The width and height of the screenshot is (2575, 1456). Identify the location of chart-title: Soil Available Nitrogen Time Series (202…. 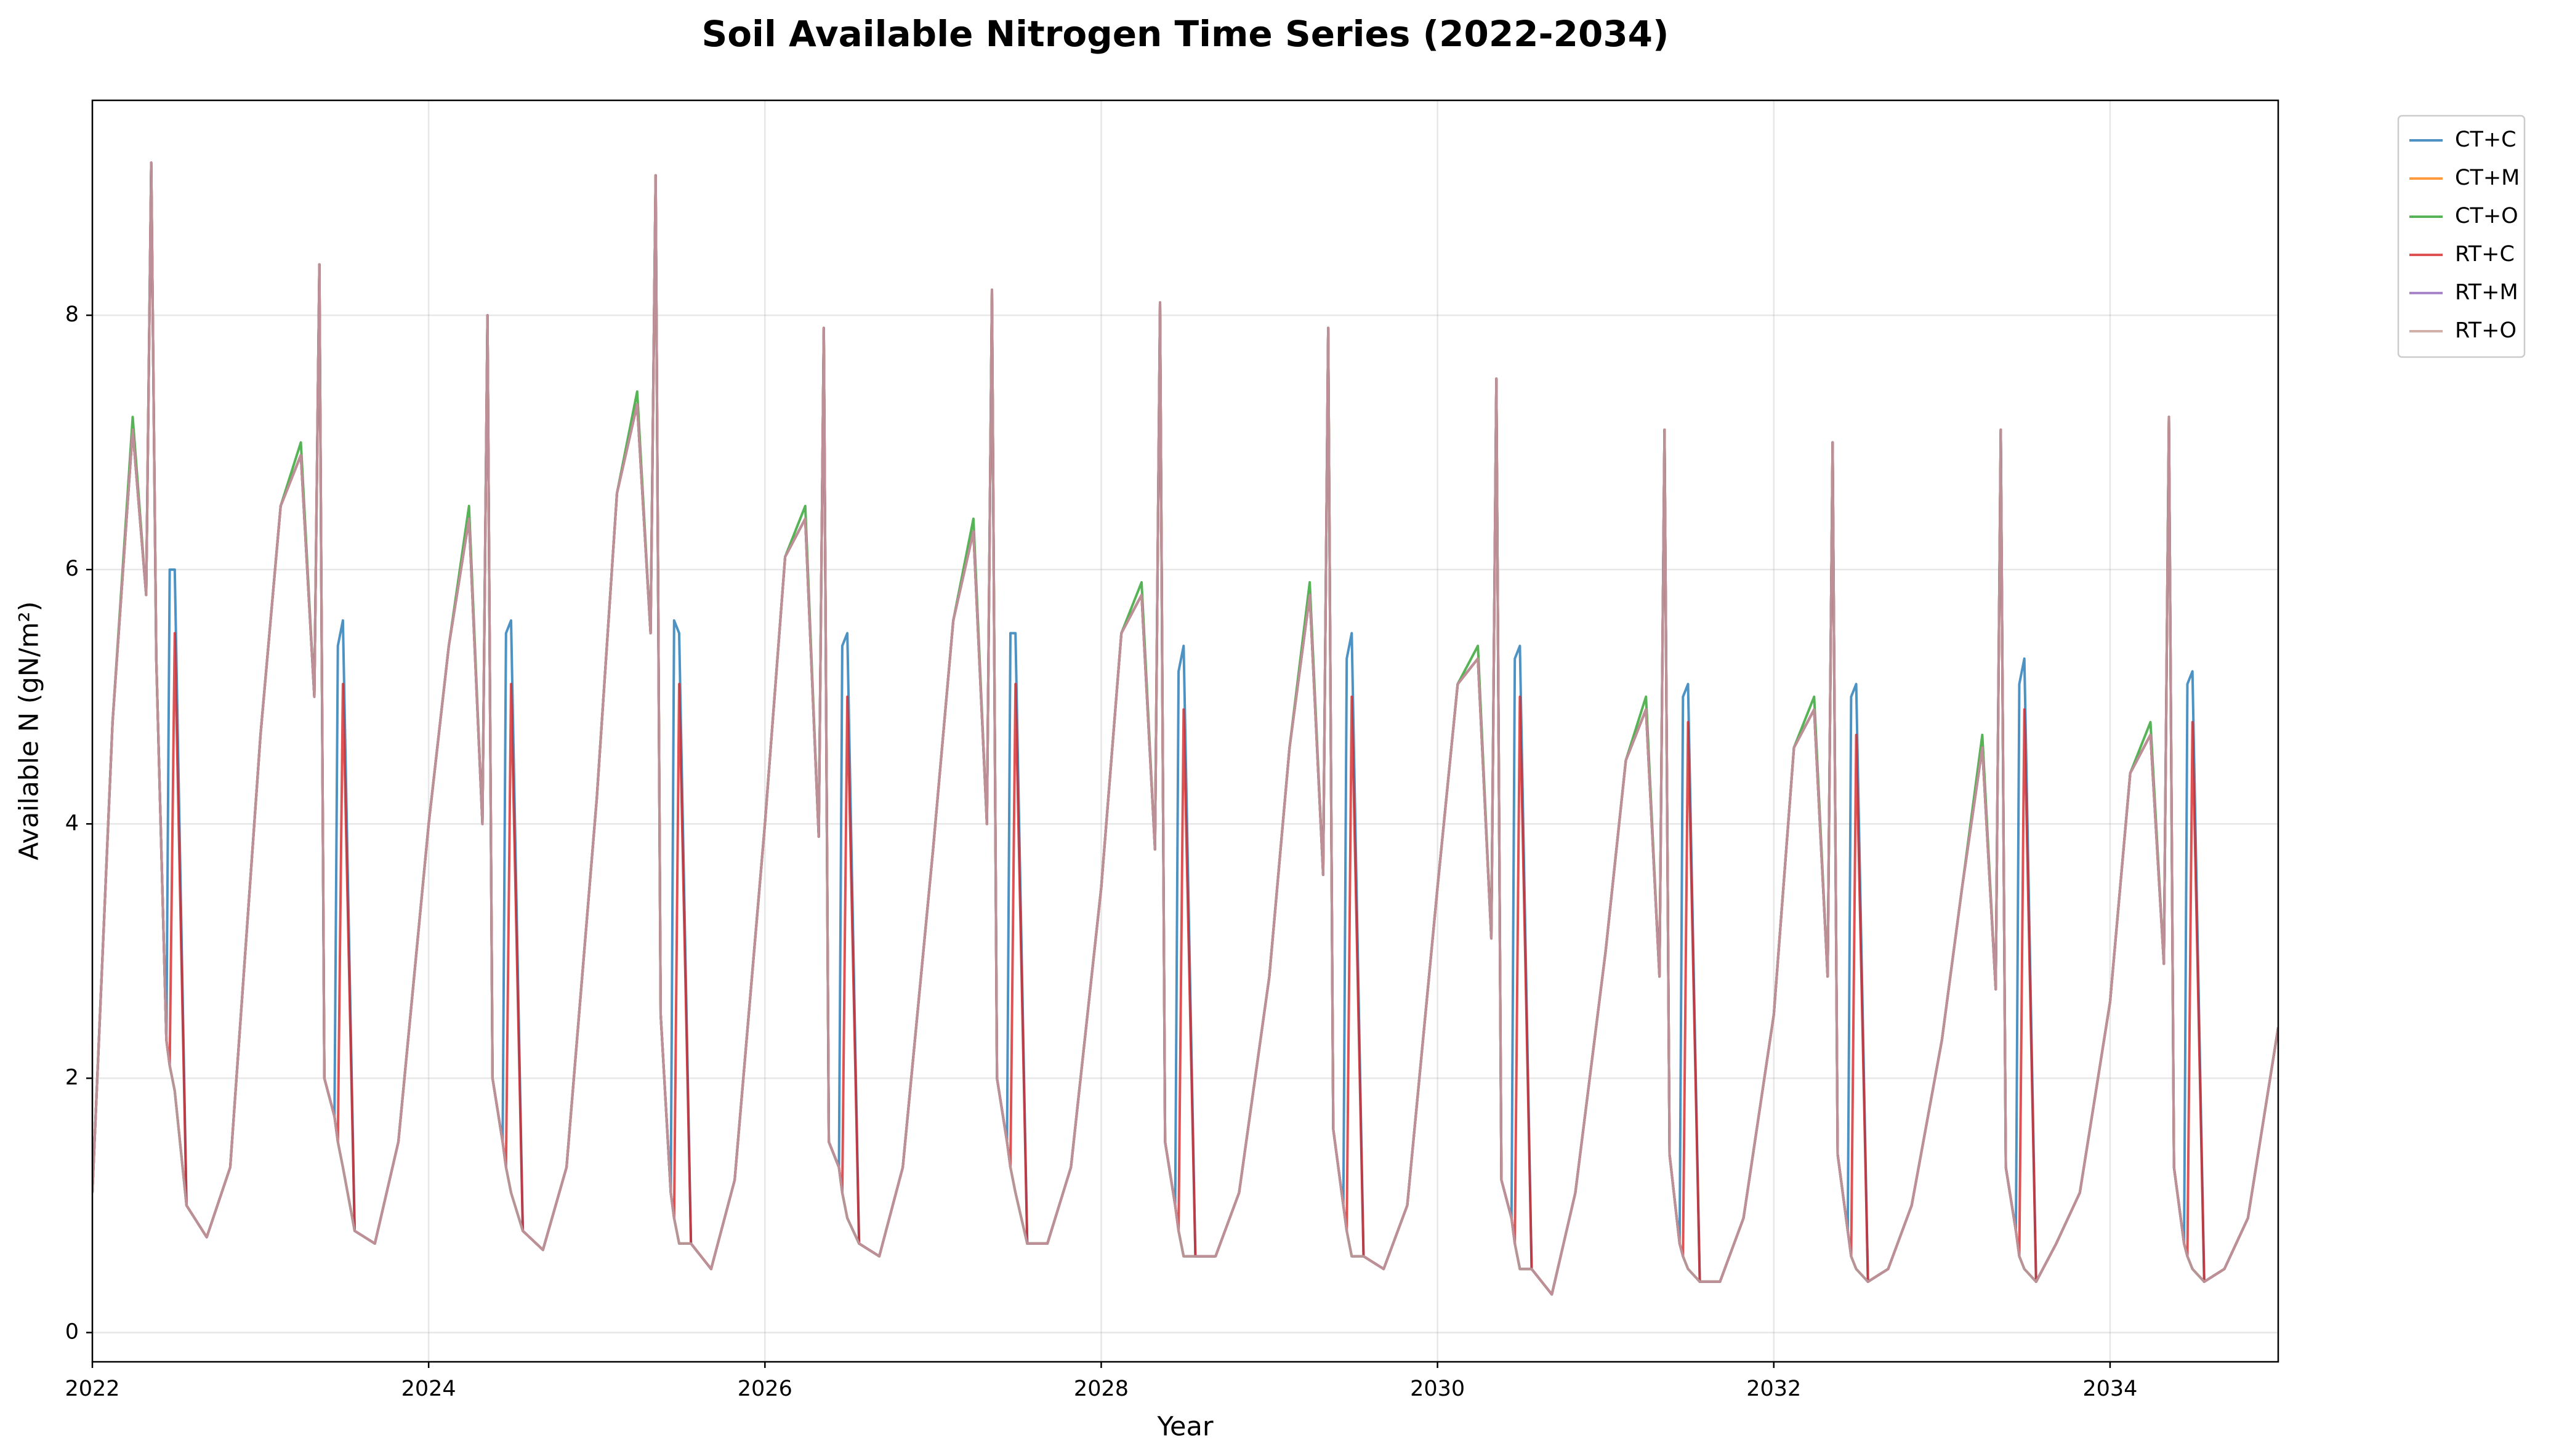
(1185, 34).